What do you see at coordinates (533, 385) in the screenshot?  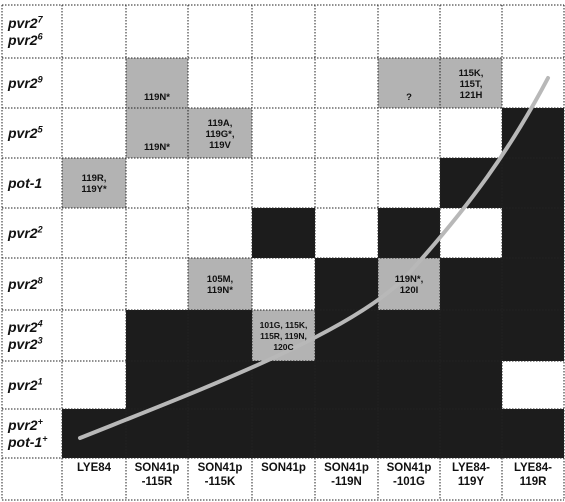 I see `cell-r7-c7` at bounding box center [533, 385].